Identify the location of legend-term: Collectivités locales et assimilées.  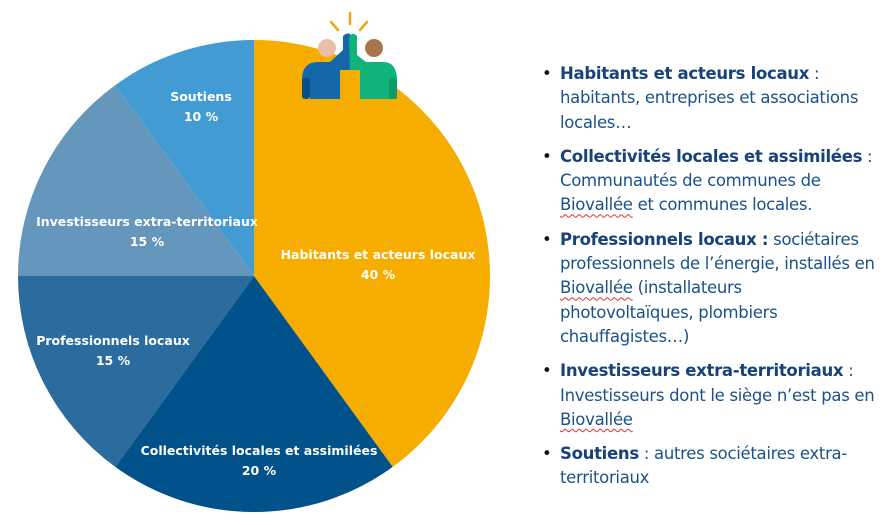
(711, 156).